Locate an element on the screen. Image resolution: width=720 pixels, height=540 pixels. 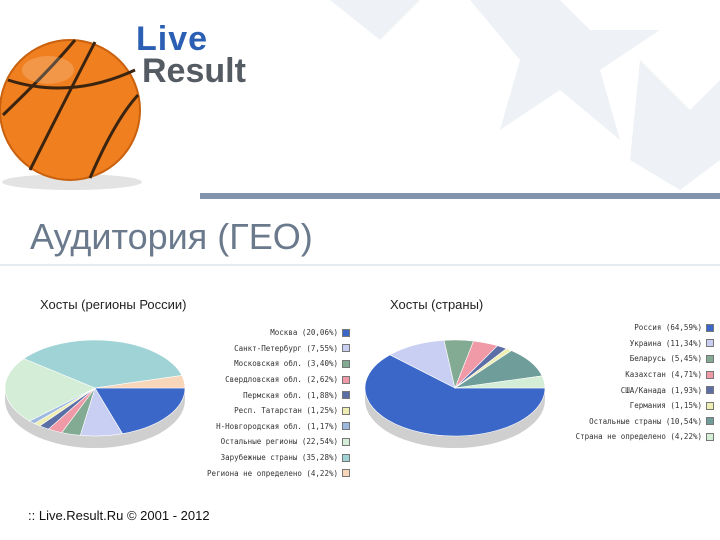
page-title: Аудитория (ГЕО) is located at coordinates (171, 236).